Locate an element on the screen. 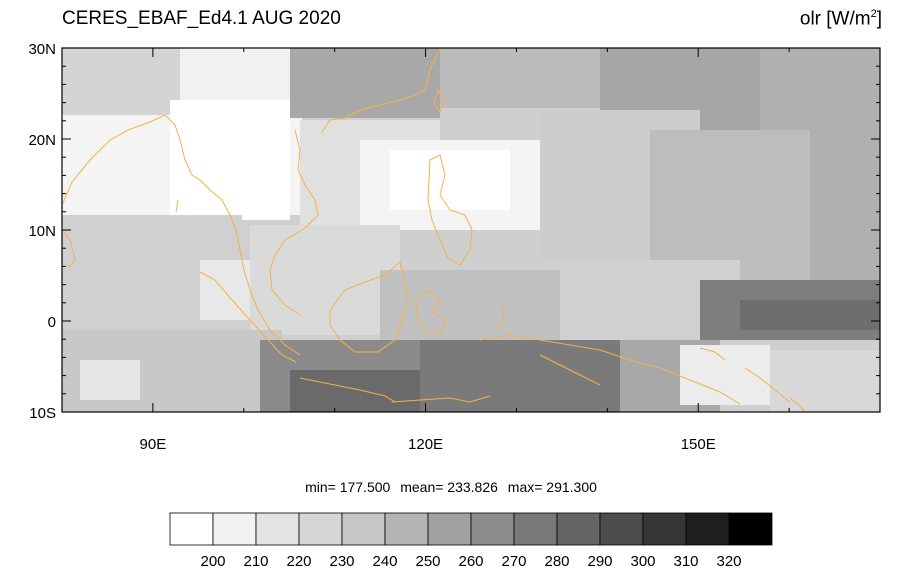 The height and width of the screenshot is (576, 902). longitude-labels: 90E 120E 150E is located at coordinates (428, 444).